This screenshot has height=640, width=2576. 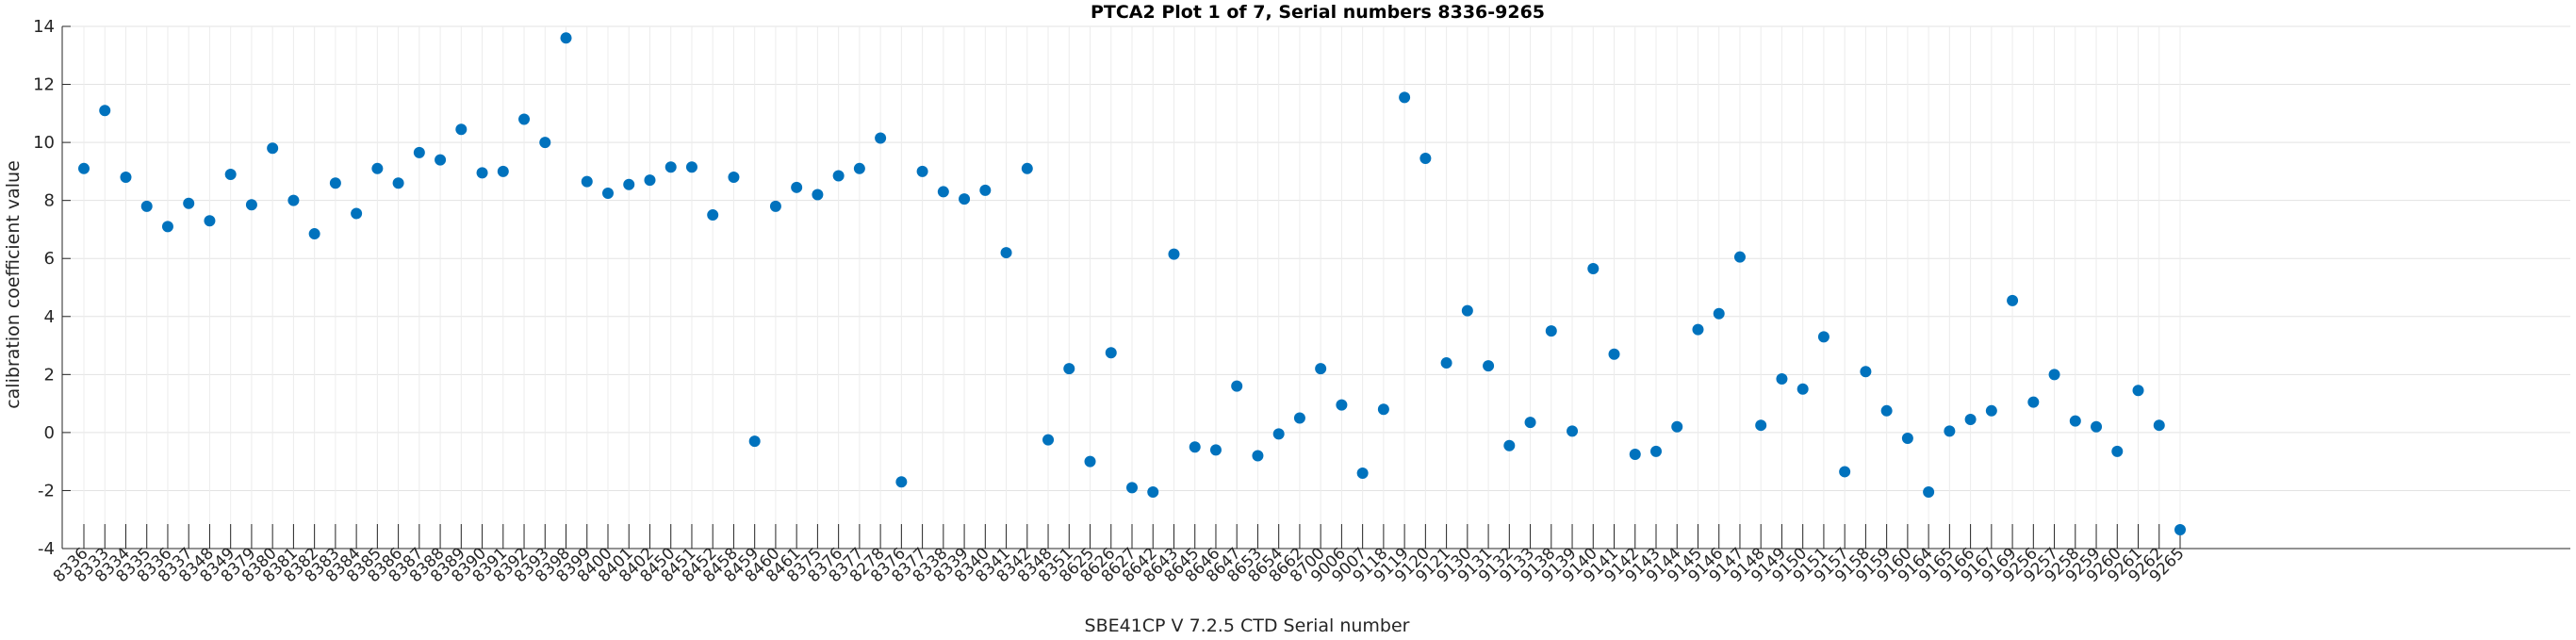 What do you see at coordinates (44, 143) in the screenshot?
I see `y-tick-label: 10` at bounding box center [44, 143].